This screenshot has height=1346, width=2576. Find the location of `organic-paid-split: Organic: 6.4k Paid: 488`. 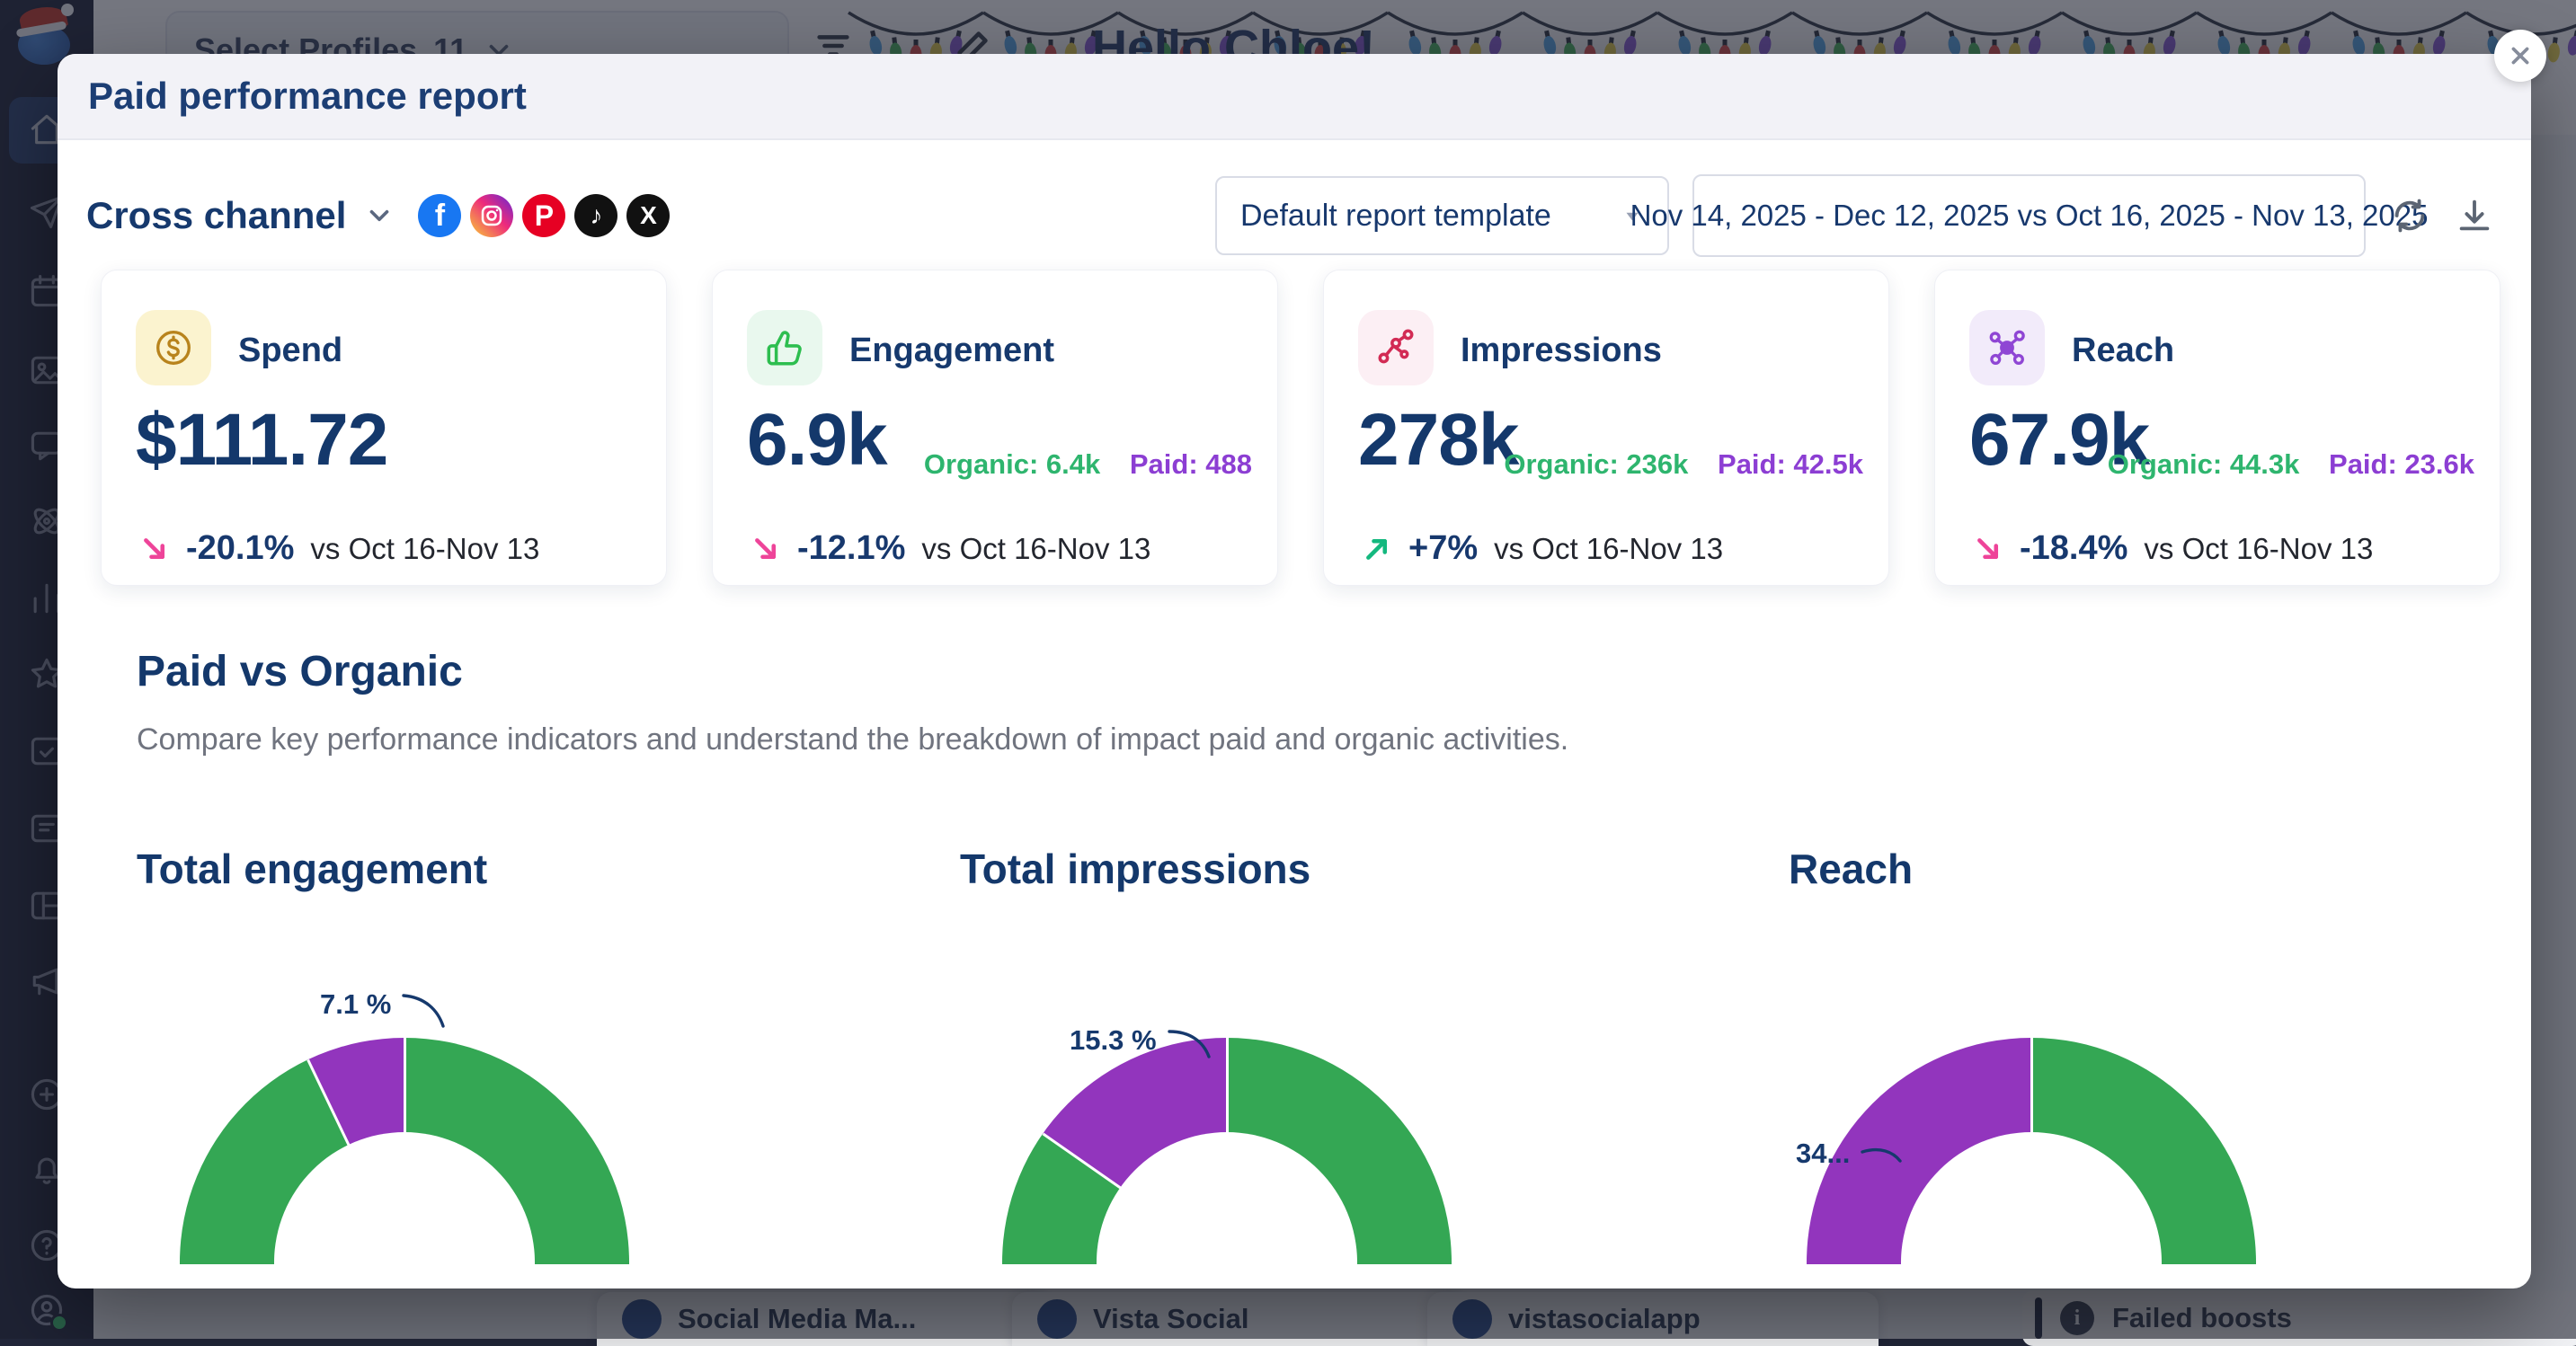

organic-paid-split: Organic: 6.4k Paid: 488 is located at coordinates (1088, 465).